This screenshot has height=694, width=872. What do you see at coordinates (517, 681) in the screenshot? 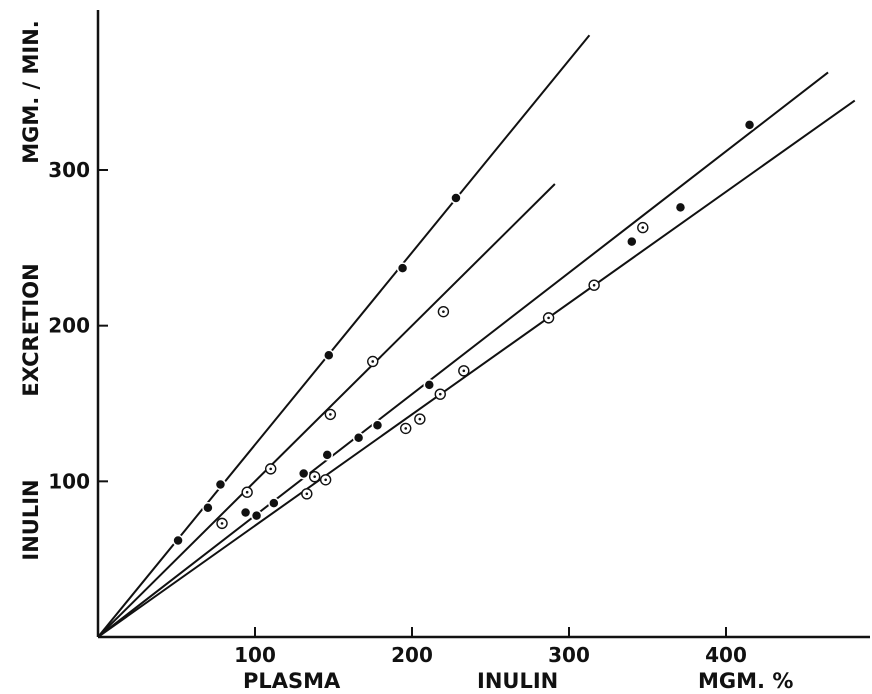
I see `x-axis-label-inulin: INULIN` at bounding box center [517, 681].